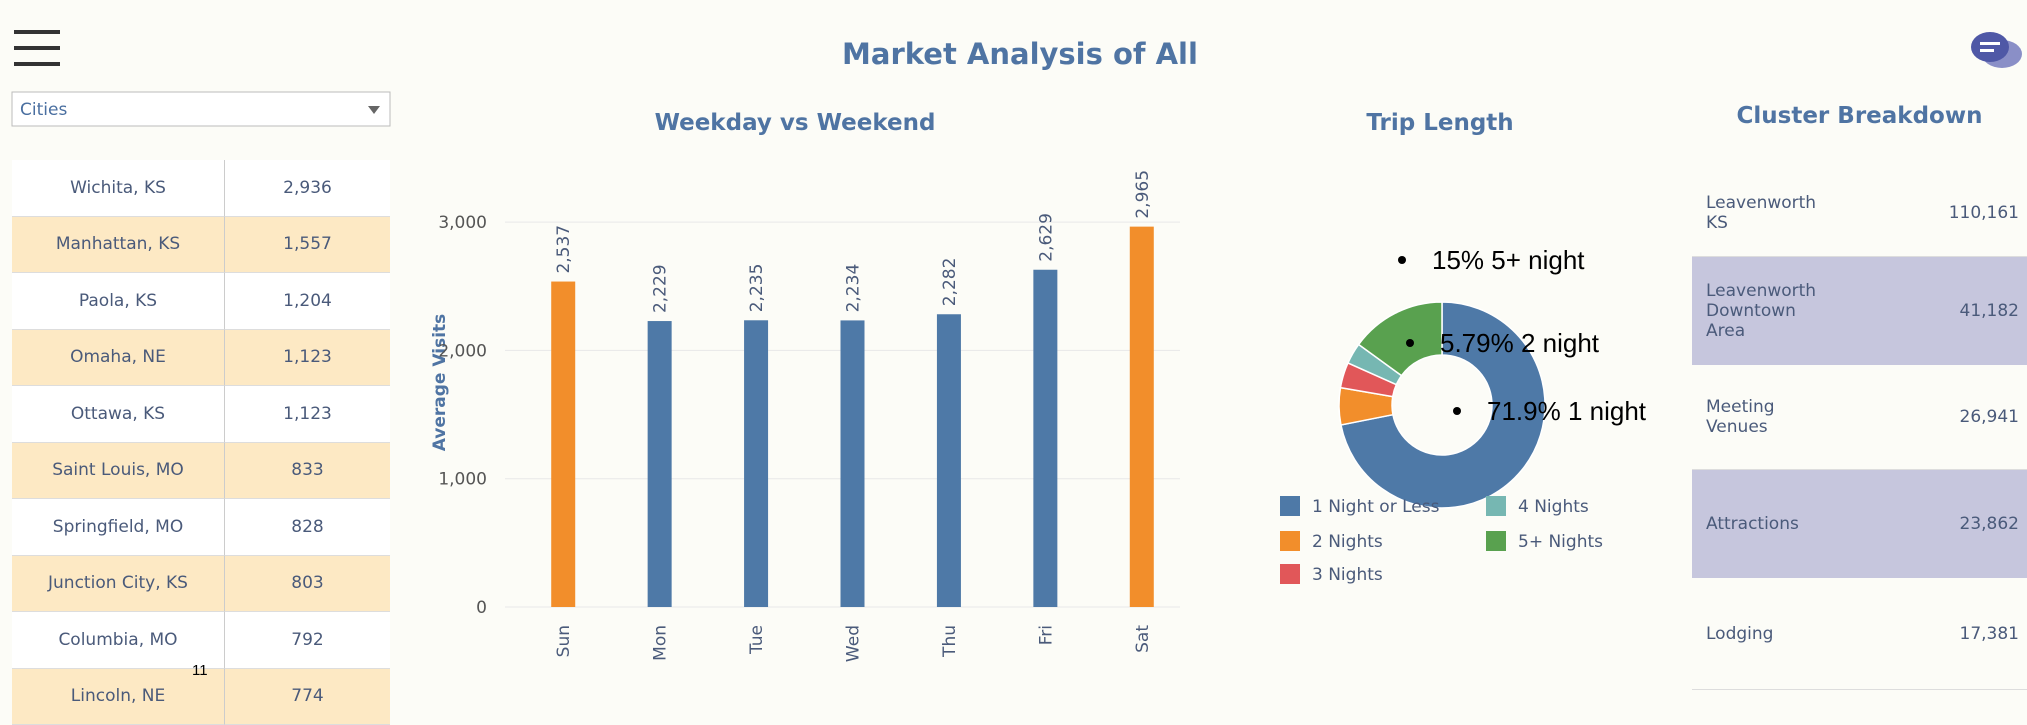  Describe the element at coordinates (1990, 47) in the screenshot. I see `chat-bubble` at that location.